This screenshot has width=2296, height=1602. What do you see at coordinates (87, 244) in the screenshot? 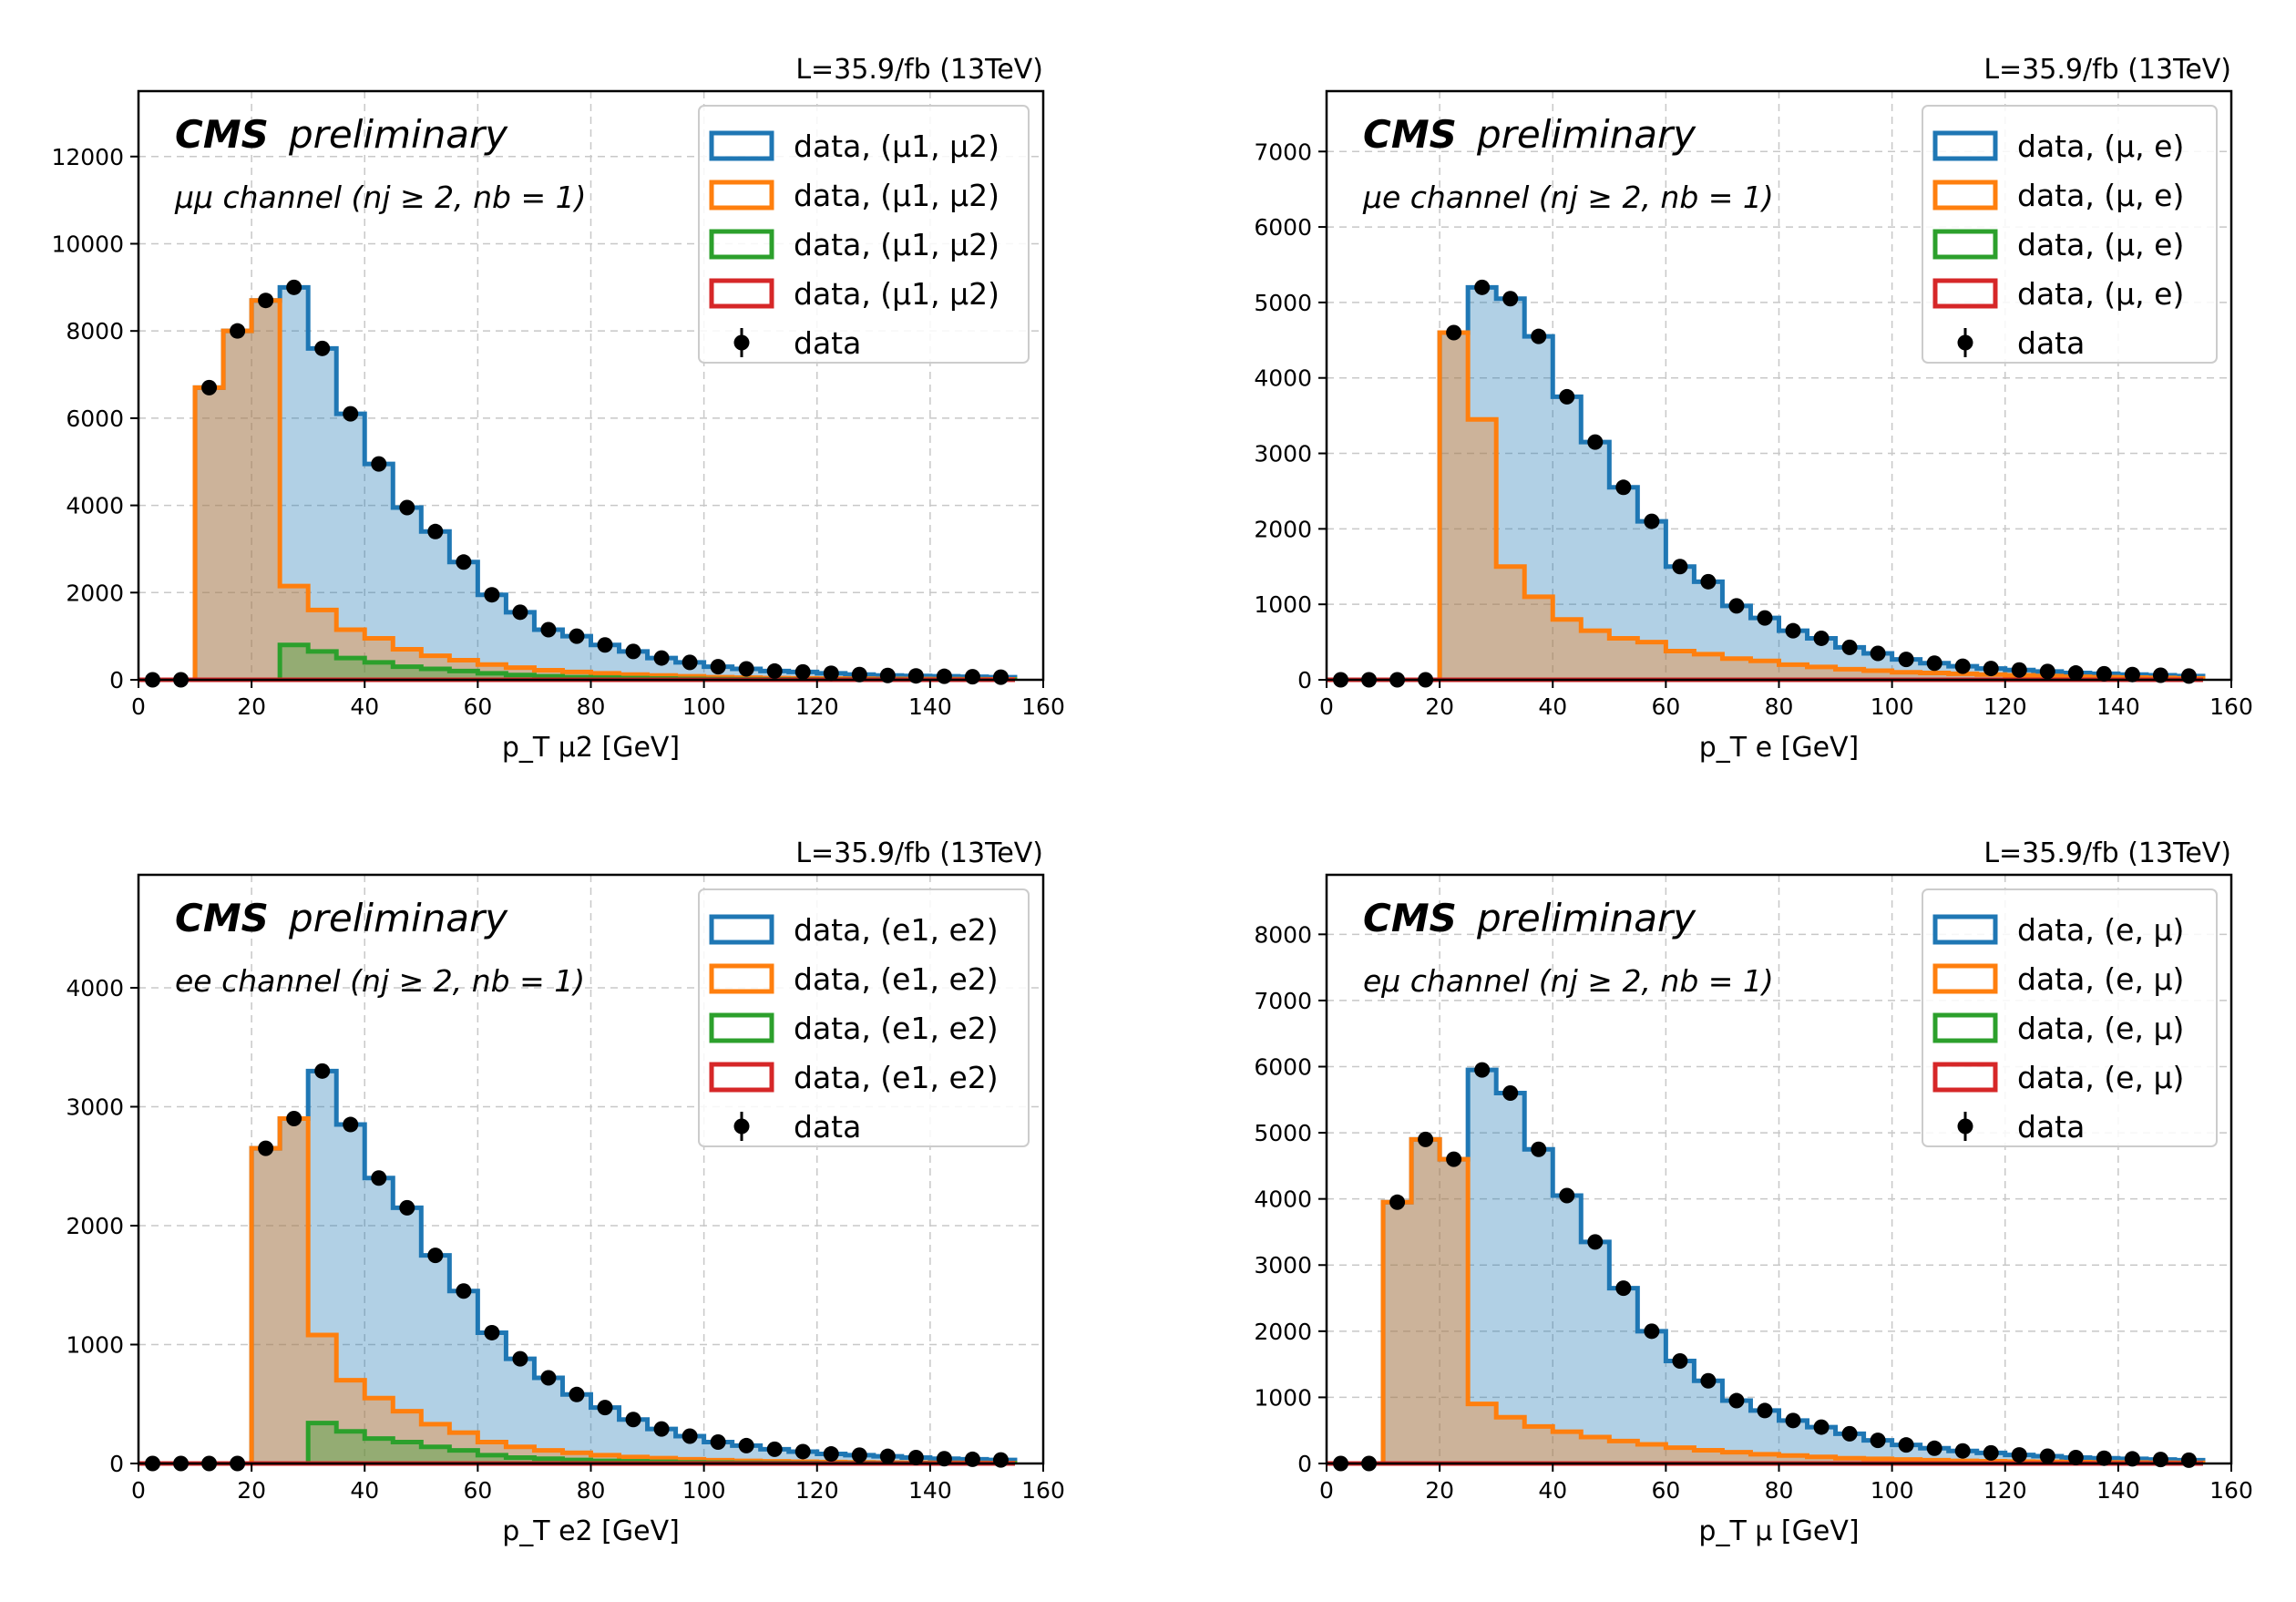
I see `y-tick-label: 10000` at bounding box center [87, 244].